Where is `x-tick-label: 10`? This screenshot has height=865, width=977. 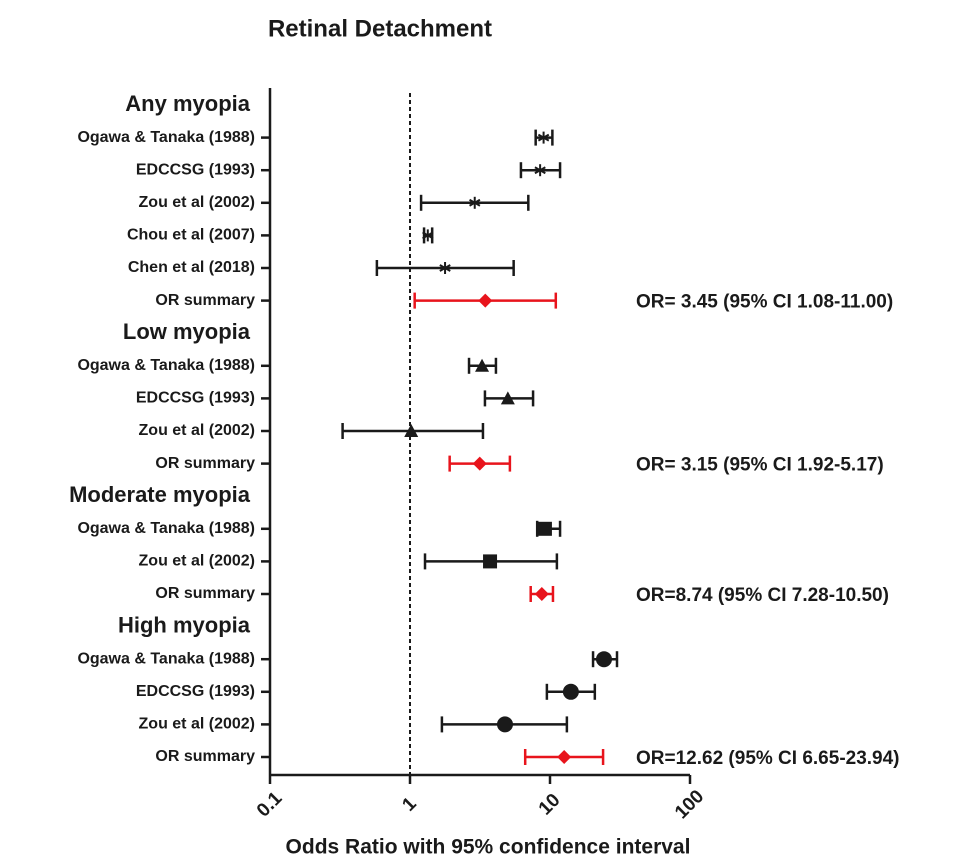 x-tick-label: 10 is located at coordinates (550, 805).